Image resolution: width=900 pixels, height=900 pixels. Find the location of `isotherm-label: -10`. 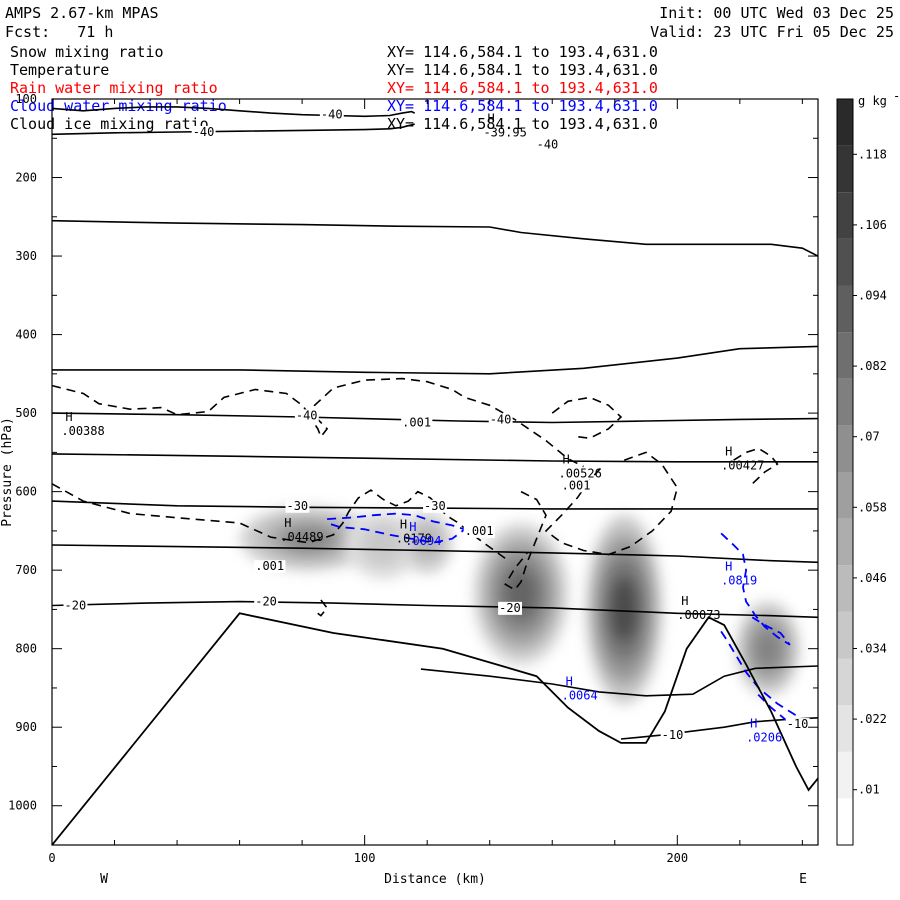

isotherm-label: -10 is located at coordinates (673, 735).